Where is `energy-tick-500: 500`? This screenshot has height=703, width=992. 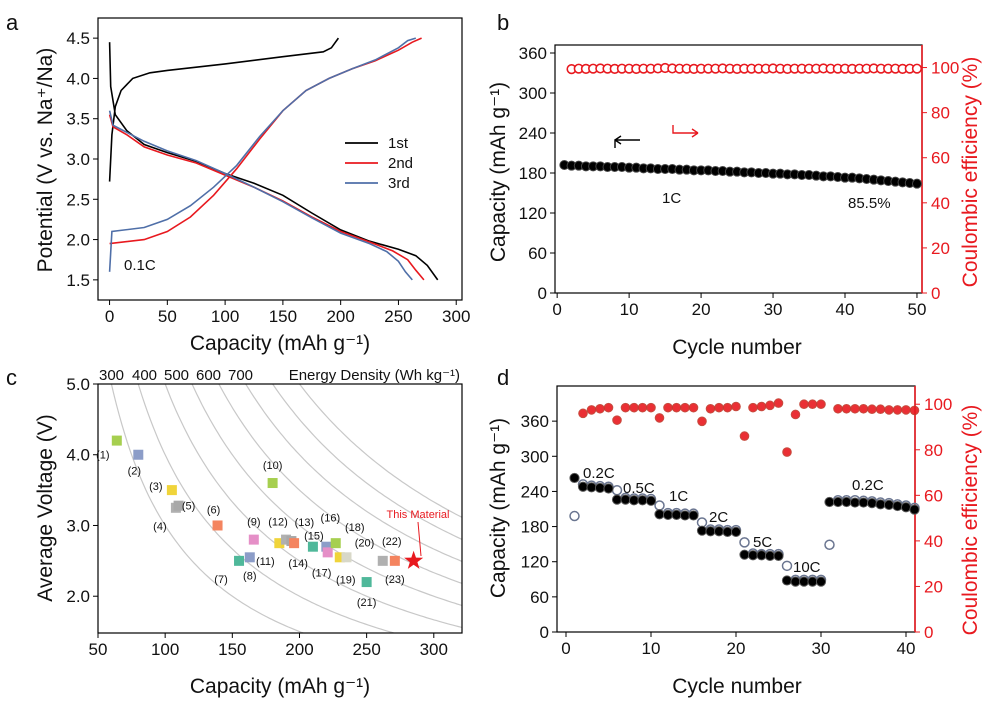
energy-tick-500: 500 is located at coordinates (176, 375).